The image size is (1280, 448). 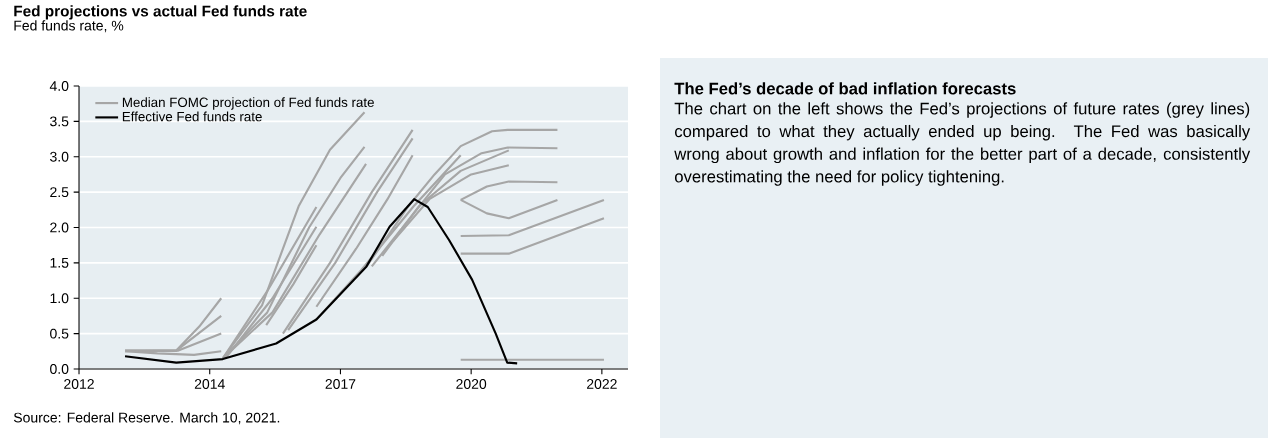 What do you see at coordinates (59, 333) in the screenshot?
I see `y-tick-label: 0.5` at bounding box center [59, 333].